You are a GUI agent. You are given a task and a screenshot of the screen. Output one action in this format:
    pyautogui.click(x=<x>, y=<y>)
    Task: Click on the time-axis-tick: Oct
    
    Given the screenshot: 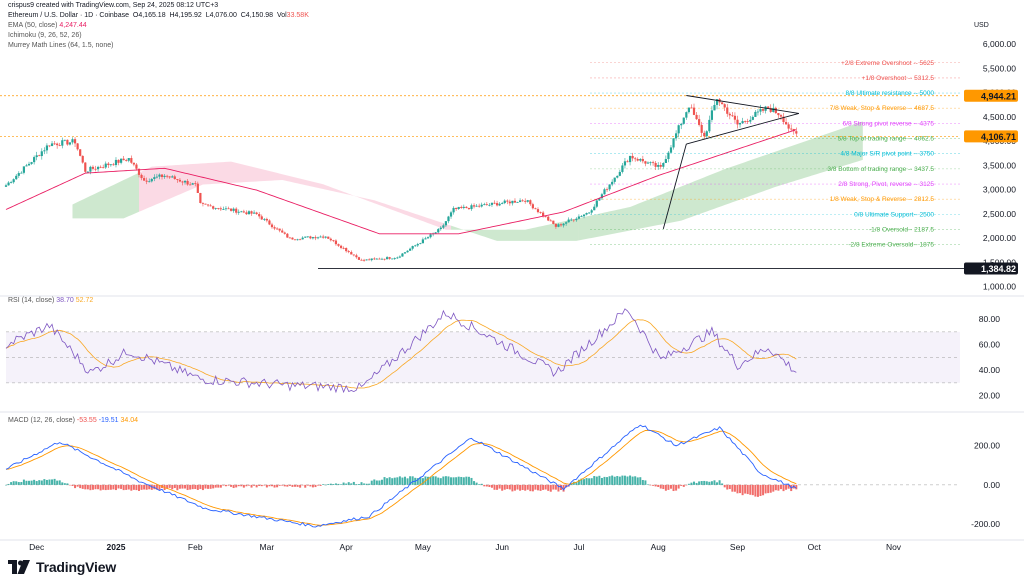 What is the action you would take?
    pyautogui.click(x=815, y=547)
    